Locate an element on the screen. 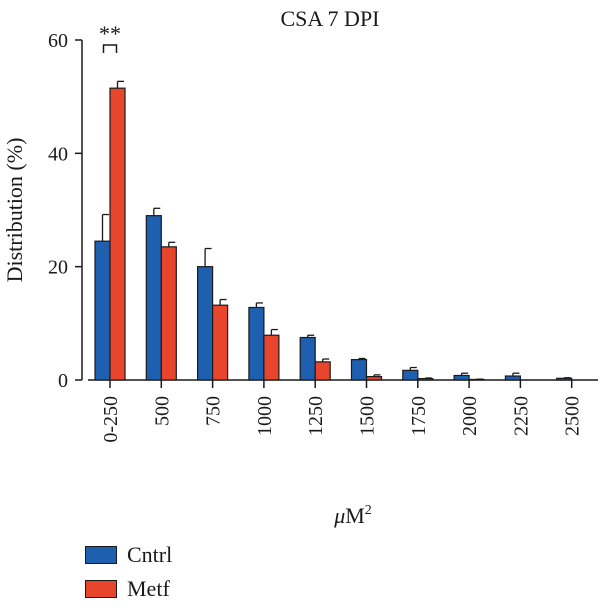 Image resolution: width=600 pixels, height=608 pixels. y-axis-label: Distribution (%) is located at coordinates (14, 210).